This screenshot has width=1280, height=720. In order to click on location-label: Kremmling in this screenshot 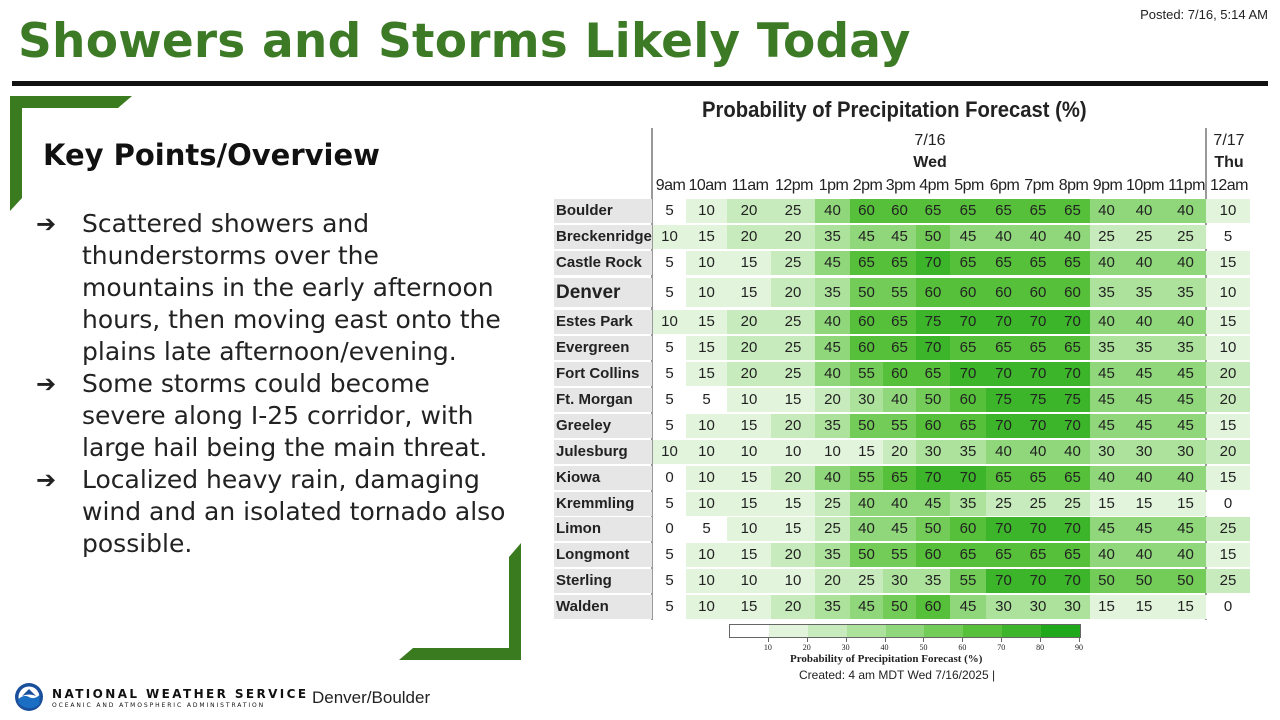, I will do `click(603, 504)`.